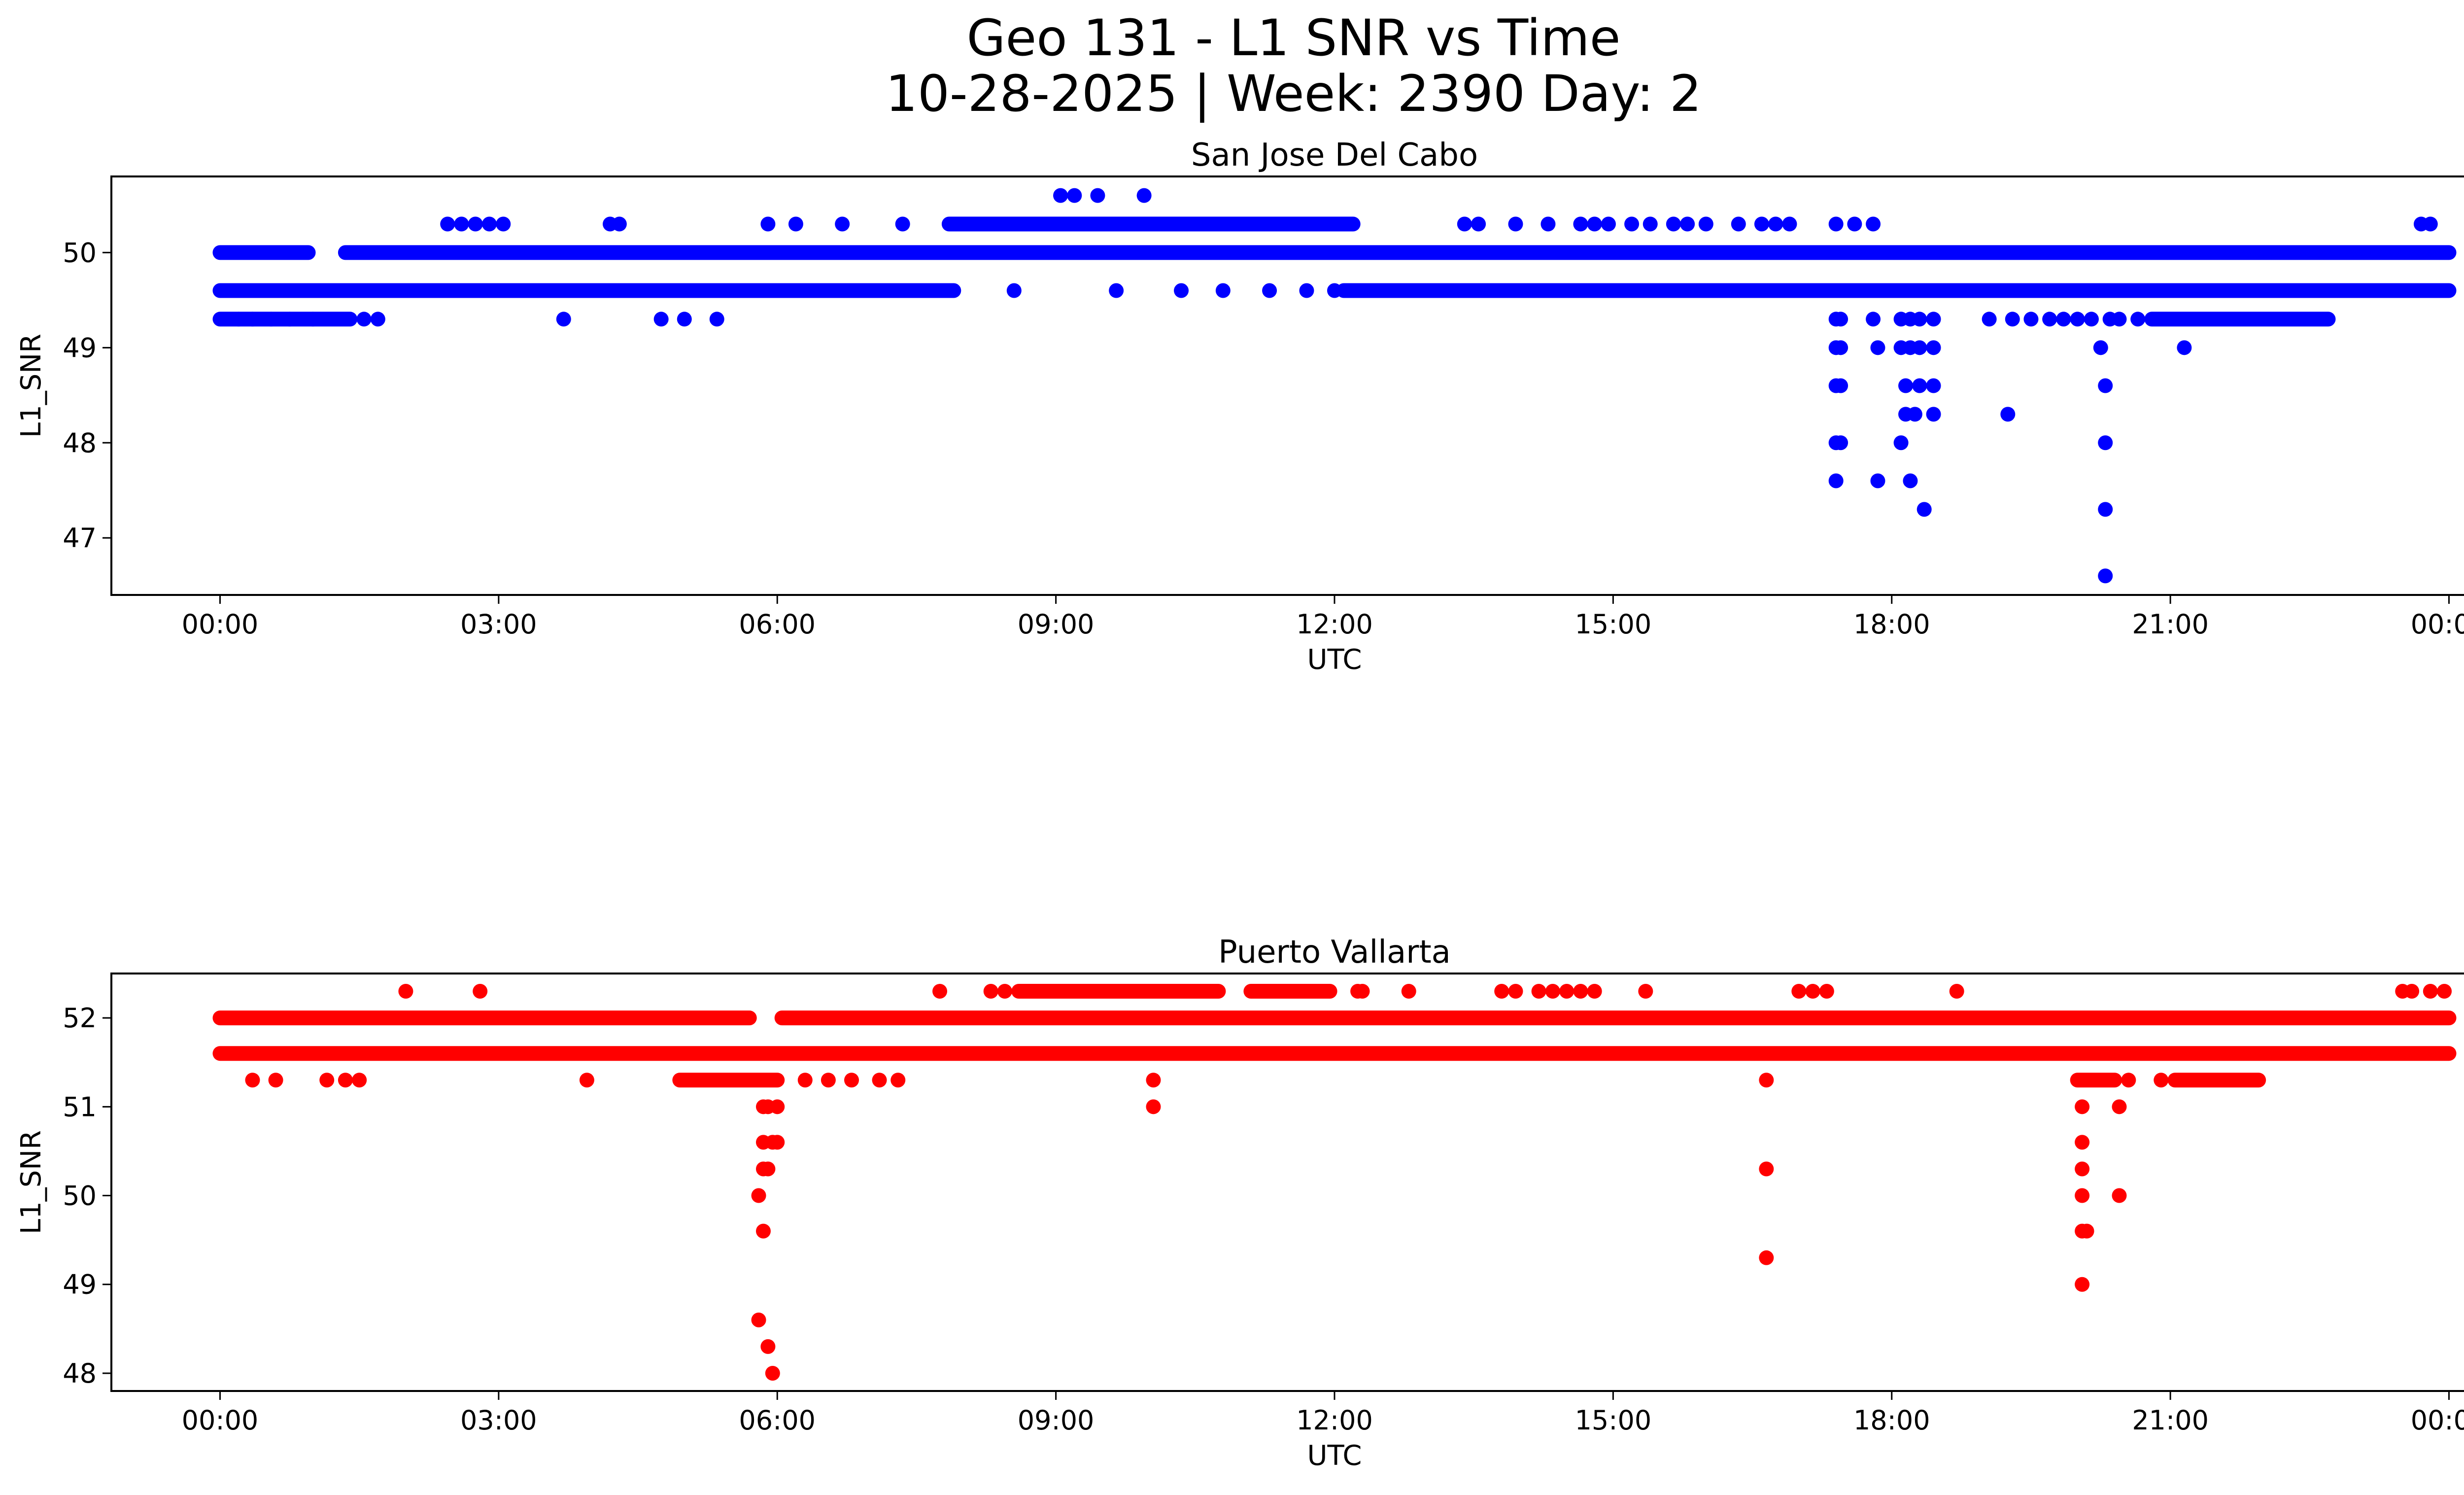 The width and height of the screenshot is (2464, 1495). I want to click on y-tick-label: 47, so click(80, 538).